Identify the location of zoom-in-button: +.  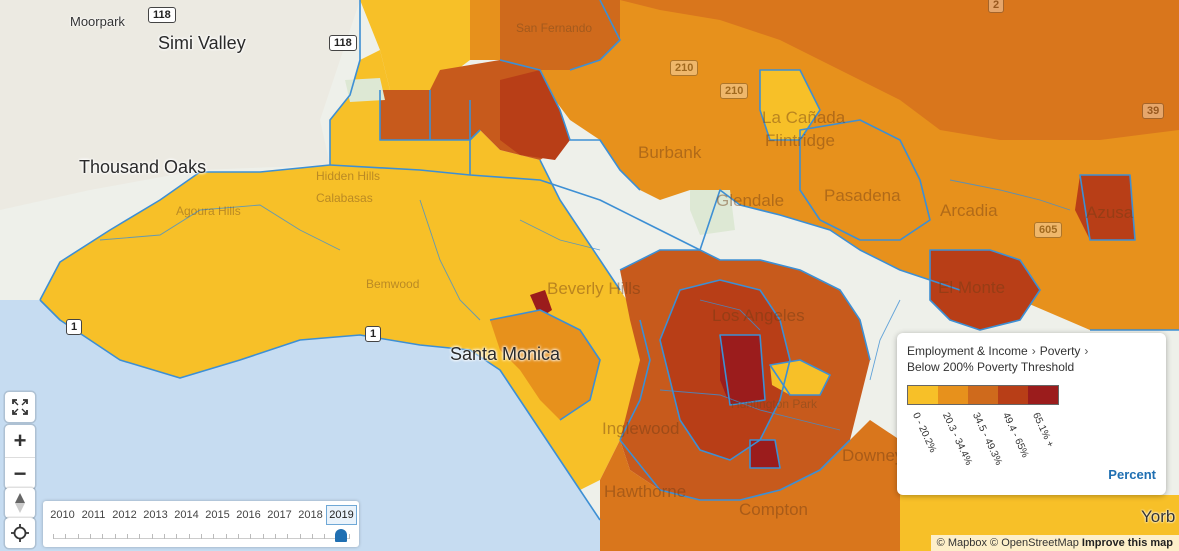
(20, 440).